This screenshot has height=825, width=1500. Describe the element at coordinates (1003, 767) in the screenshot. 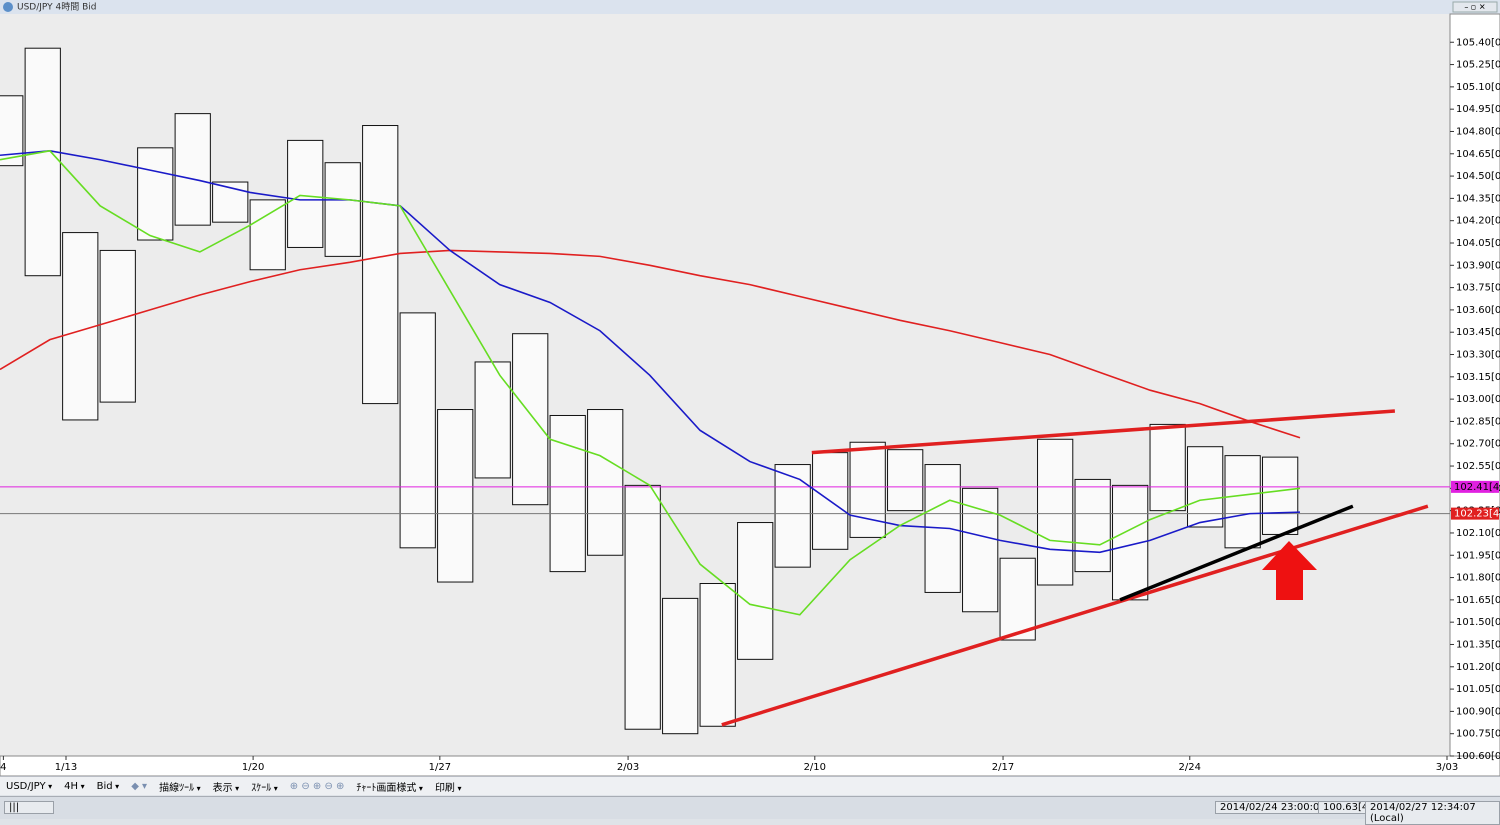

I see `x-tick-label: 2/17` at that location.